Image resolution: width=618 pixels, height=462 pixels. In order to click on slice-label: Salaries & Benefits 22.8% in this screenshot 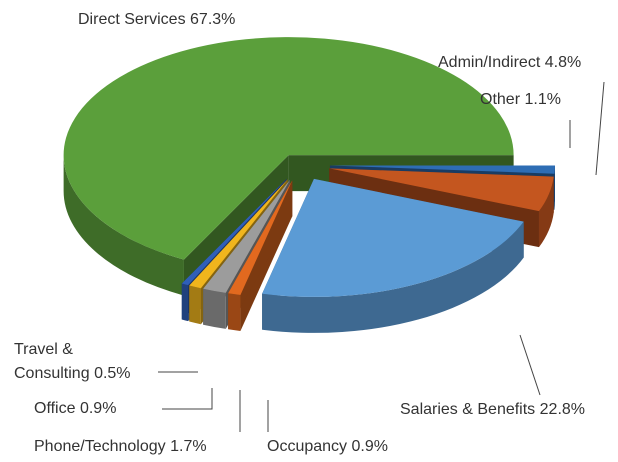, I will do `click(492, 410)`.